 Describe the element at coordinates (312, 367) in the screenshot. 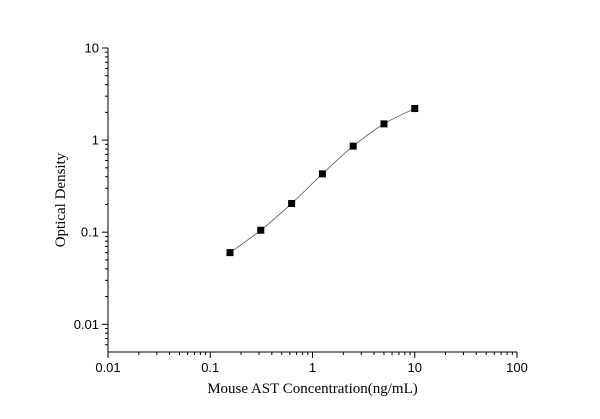

I see `x-tick-label: 1` at that location.